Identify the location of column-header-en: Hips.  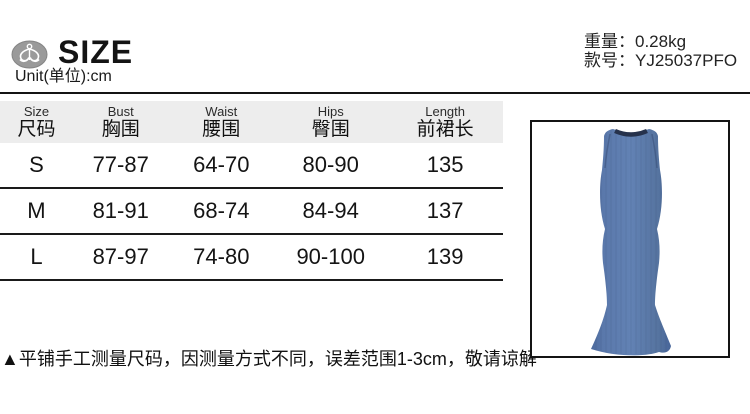
(330, 111).